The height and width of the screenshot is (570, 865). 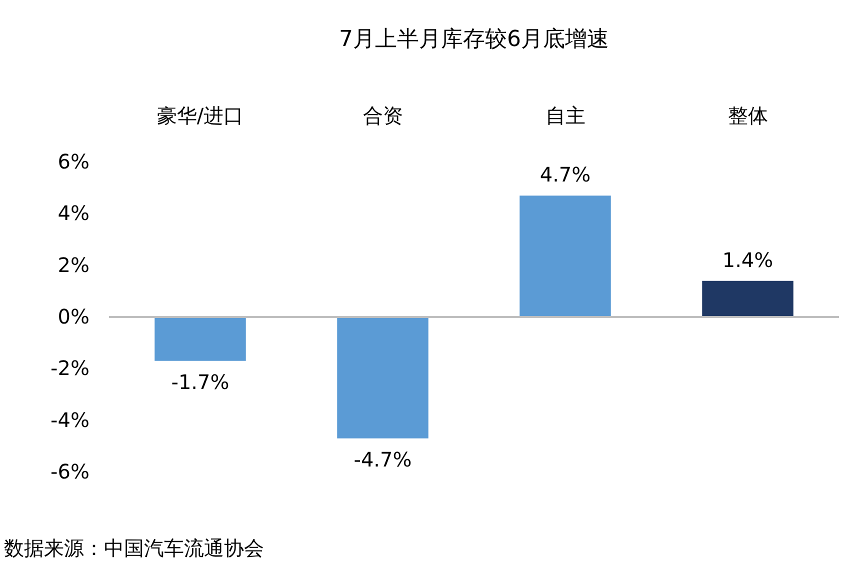 I want to click on data-label: 4.7%, so click(x=565, y=174).